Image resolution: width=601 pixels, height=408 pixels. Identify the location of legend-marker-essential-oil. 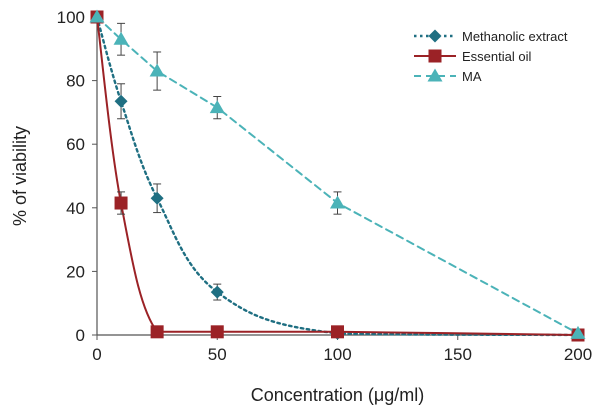
(435, 56).